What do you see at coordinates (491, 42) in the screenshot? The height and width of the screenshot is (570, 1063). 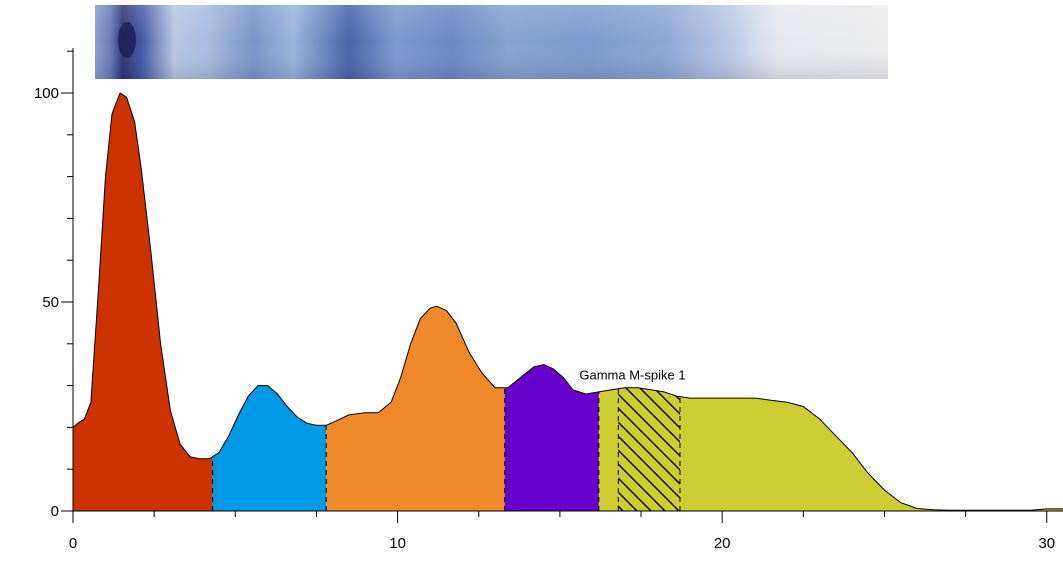 I see `densitometry-strip` at bounding box center [491, 42].